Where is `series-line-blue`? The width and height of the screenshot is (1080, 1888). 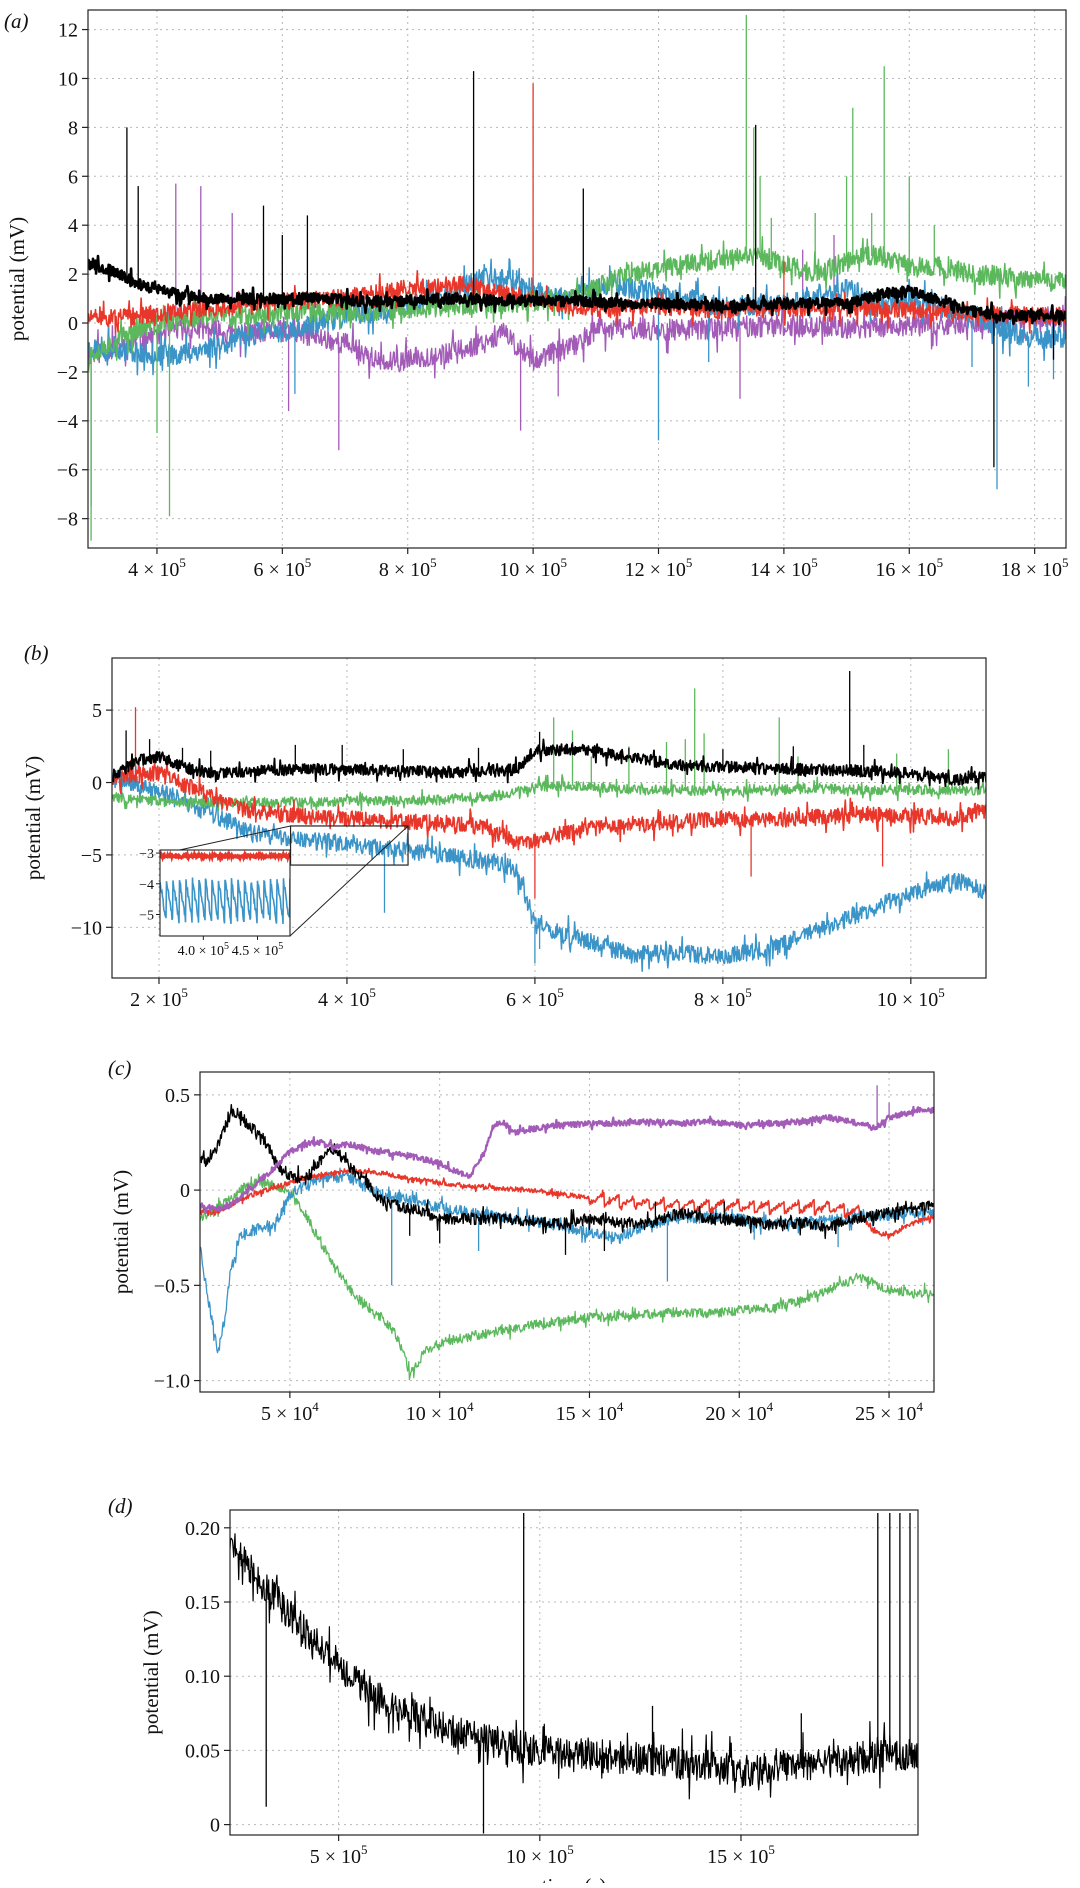
series-line-blue is located at coordinates (549, 868).